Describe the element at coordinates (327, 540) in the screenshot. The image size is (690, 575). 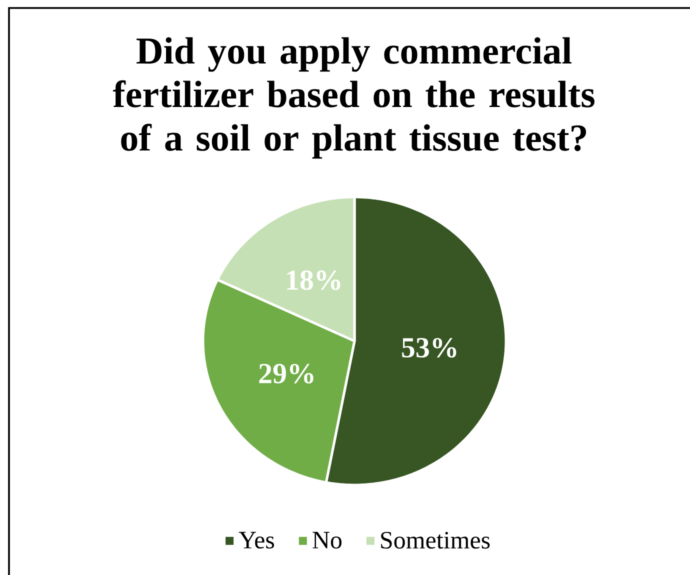
I see `legend-label: No` at that location.